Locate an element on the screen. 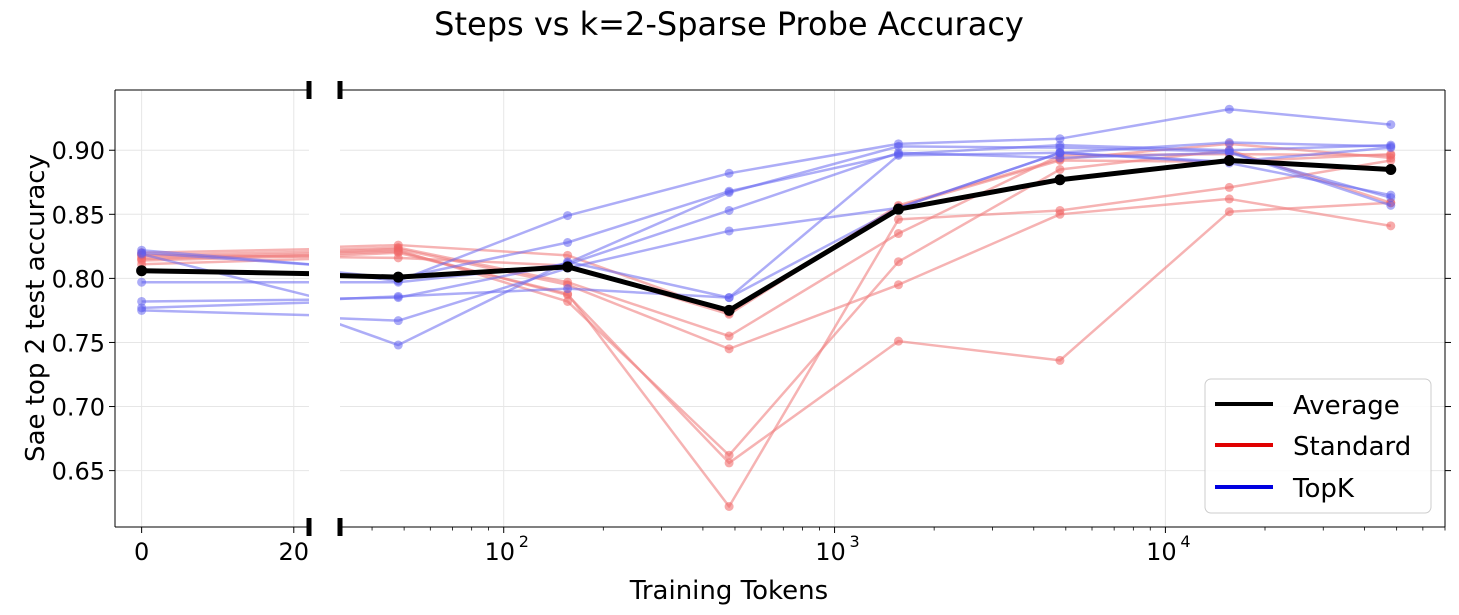 The width and height of the screenshot is (1459, 615). y-axis-label: Sae top 2 test accuracy is located at coordinates (36, 308).